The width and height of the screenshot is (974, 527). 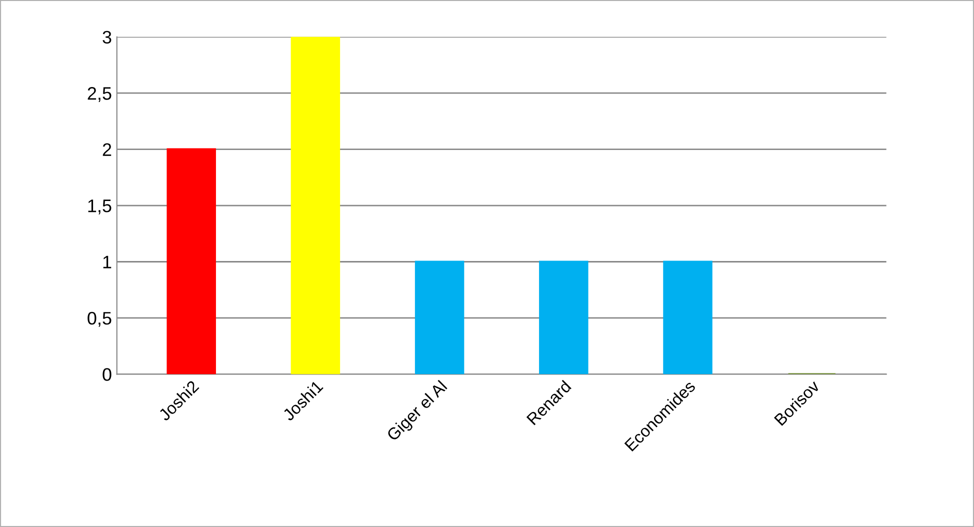 I want to click on y-tick-label: 1,5, so click(x=100, y=207).